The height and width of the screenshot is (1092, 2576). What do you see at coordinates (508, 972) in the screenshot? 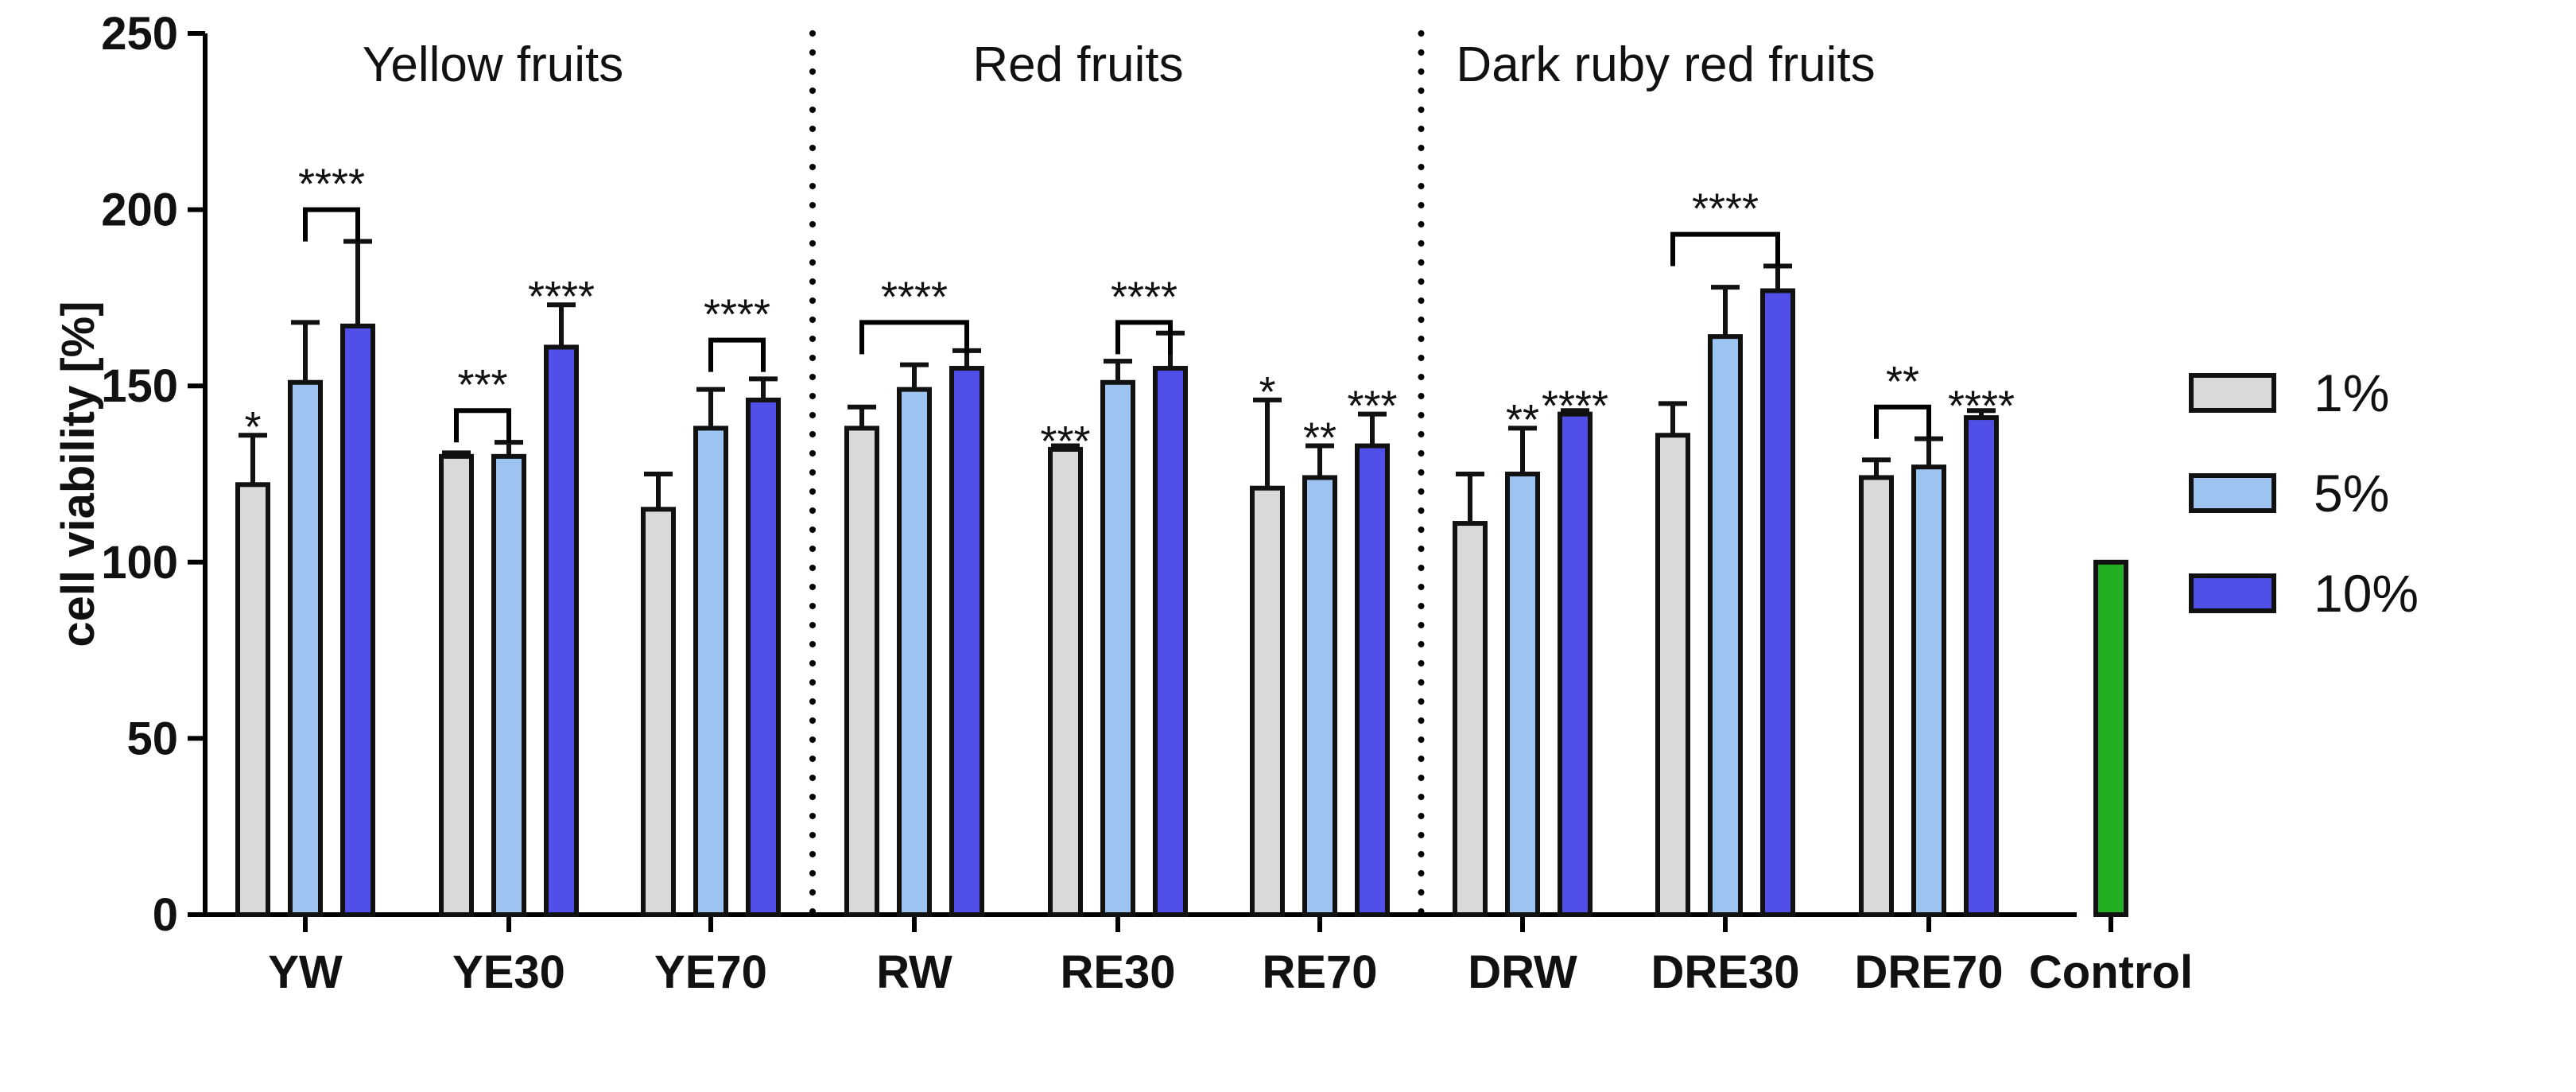
I see `x-tick-label-YE30: YE30` at bounding box center [508, 972].